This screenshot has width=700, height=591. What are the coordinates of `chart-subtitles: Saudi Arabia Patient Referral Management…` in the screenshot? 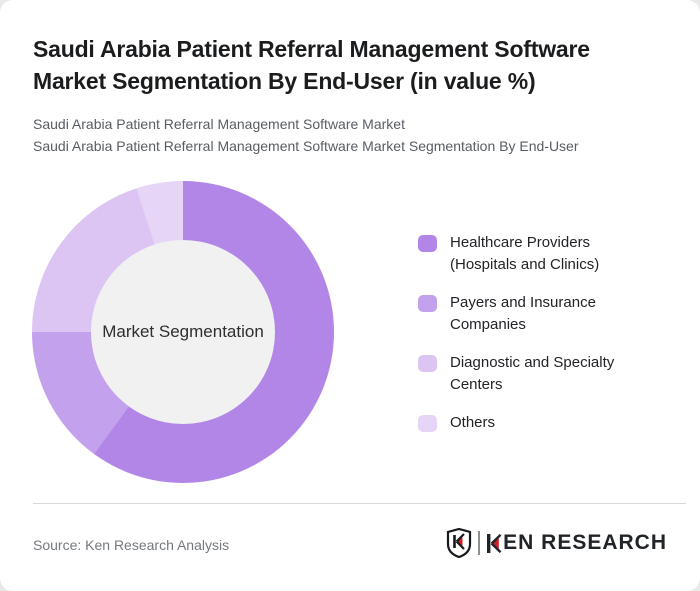 It's located at (350, 135).